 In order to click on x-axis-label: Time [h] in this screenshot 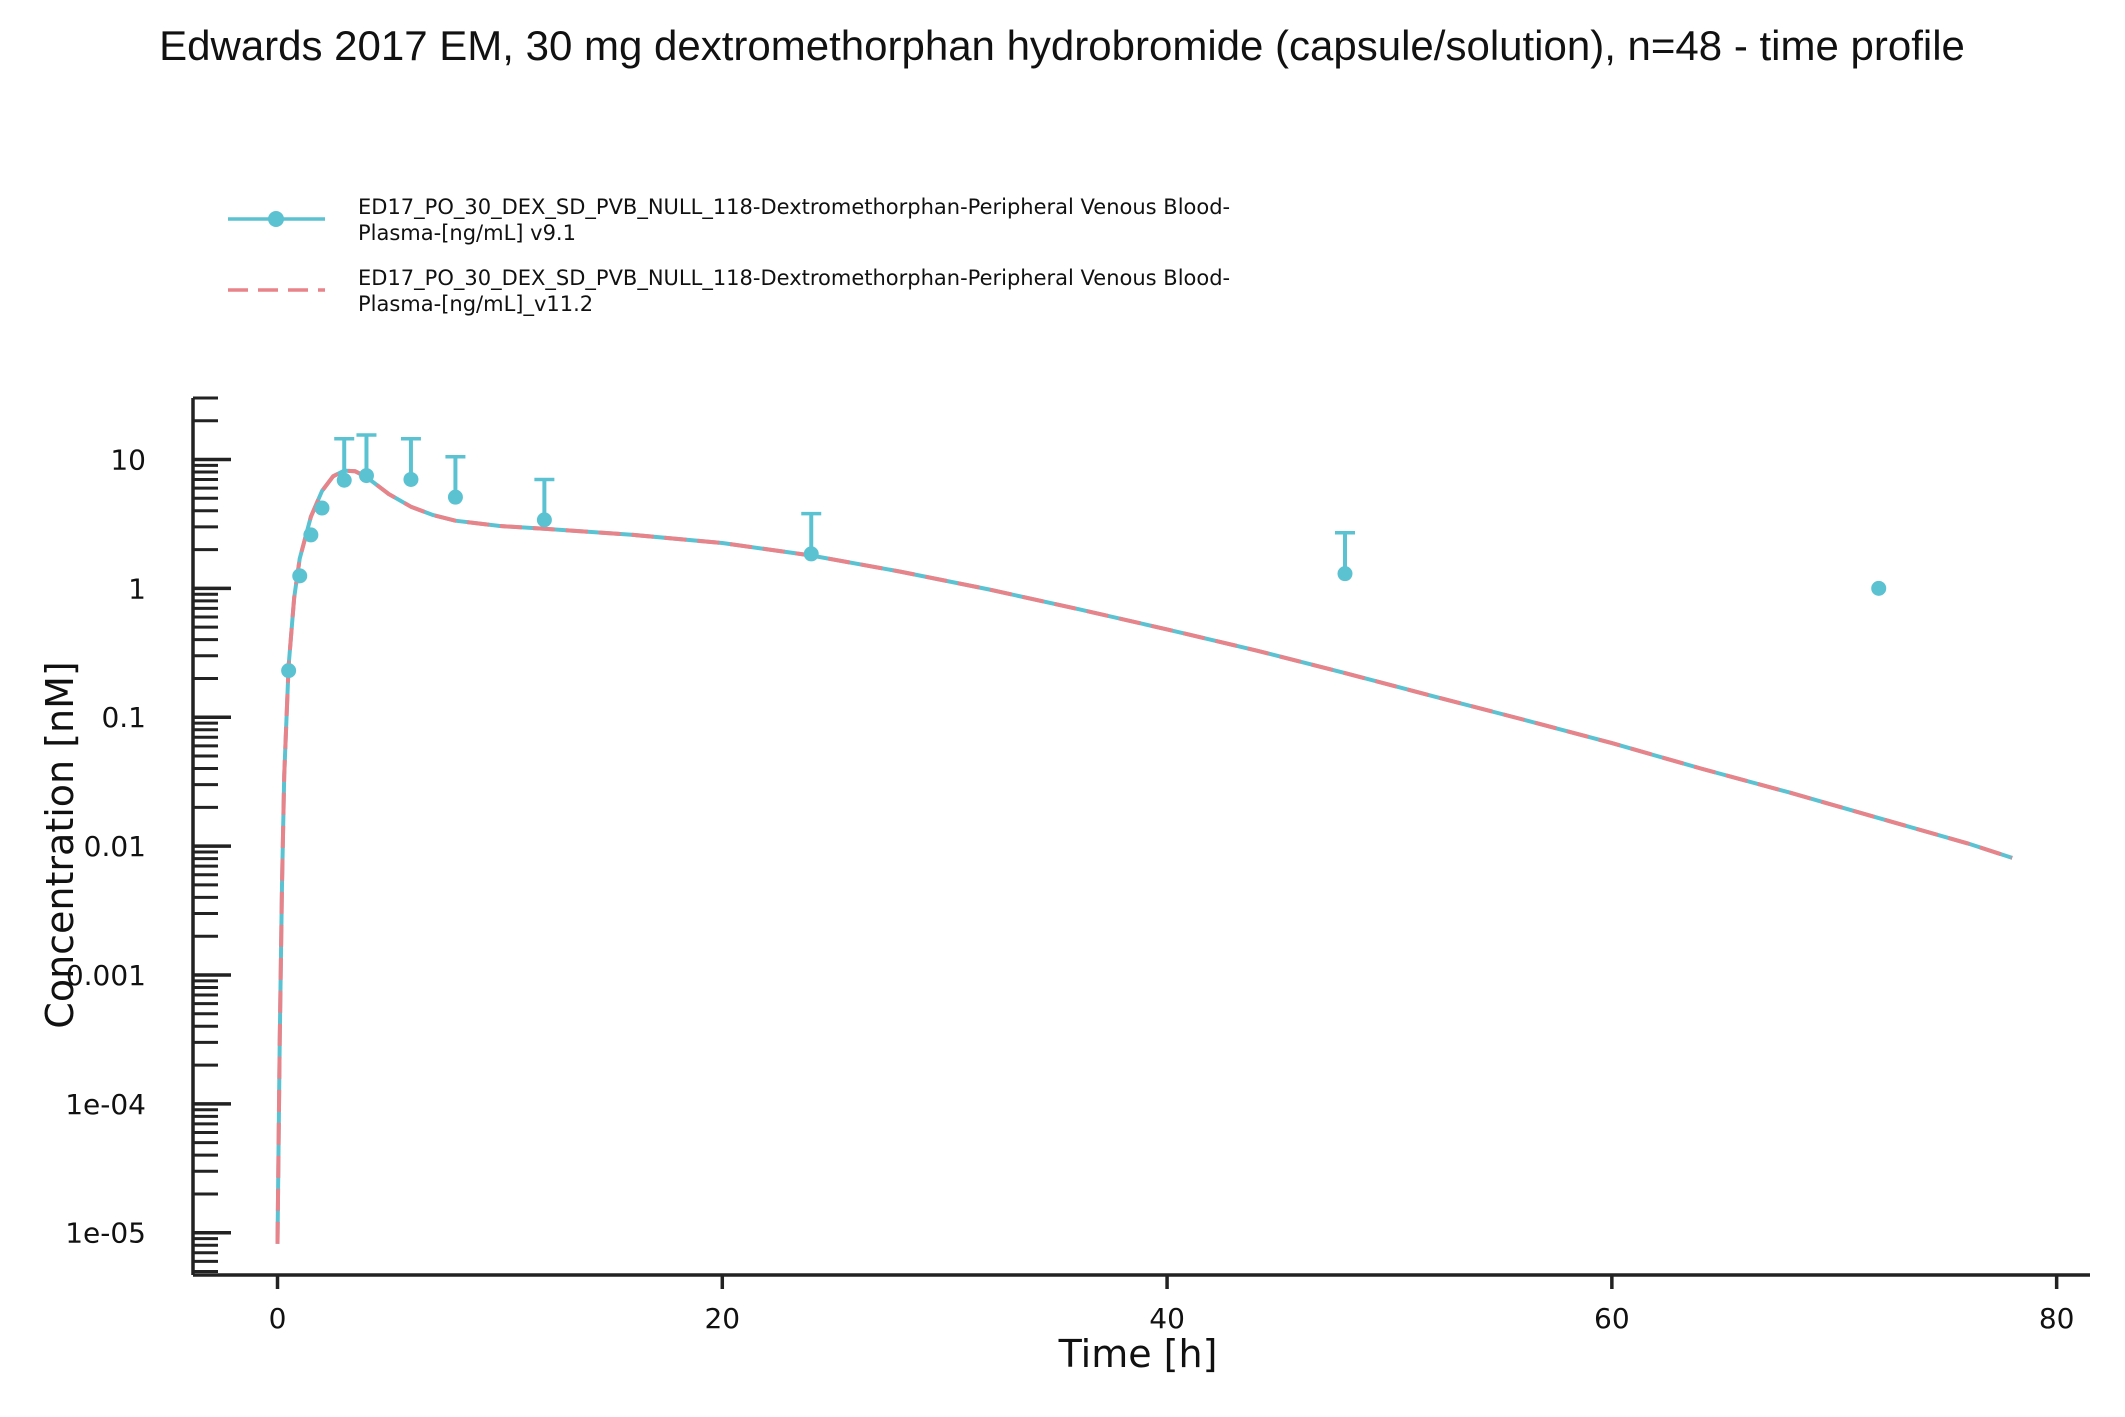, I will do `click(1138, 1354)`.